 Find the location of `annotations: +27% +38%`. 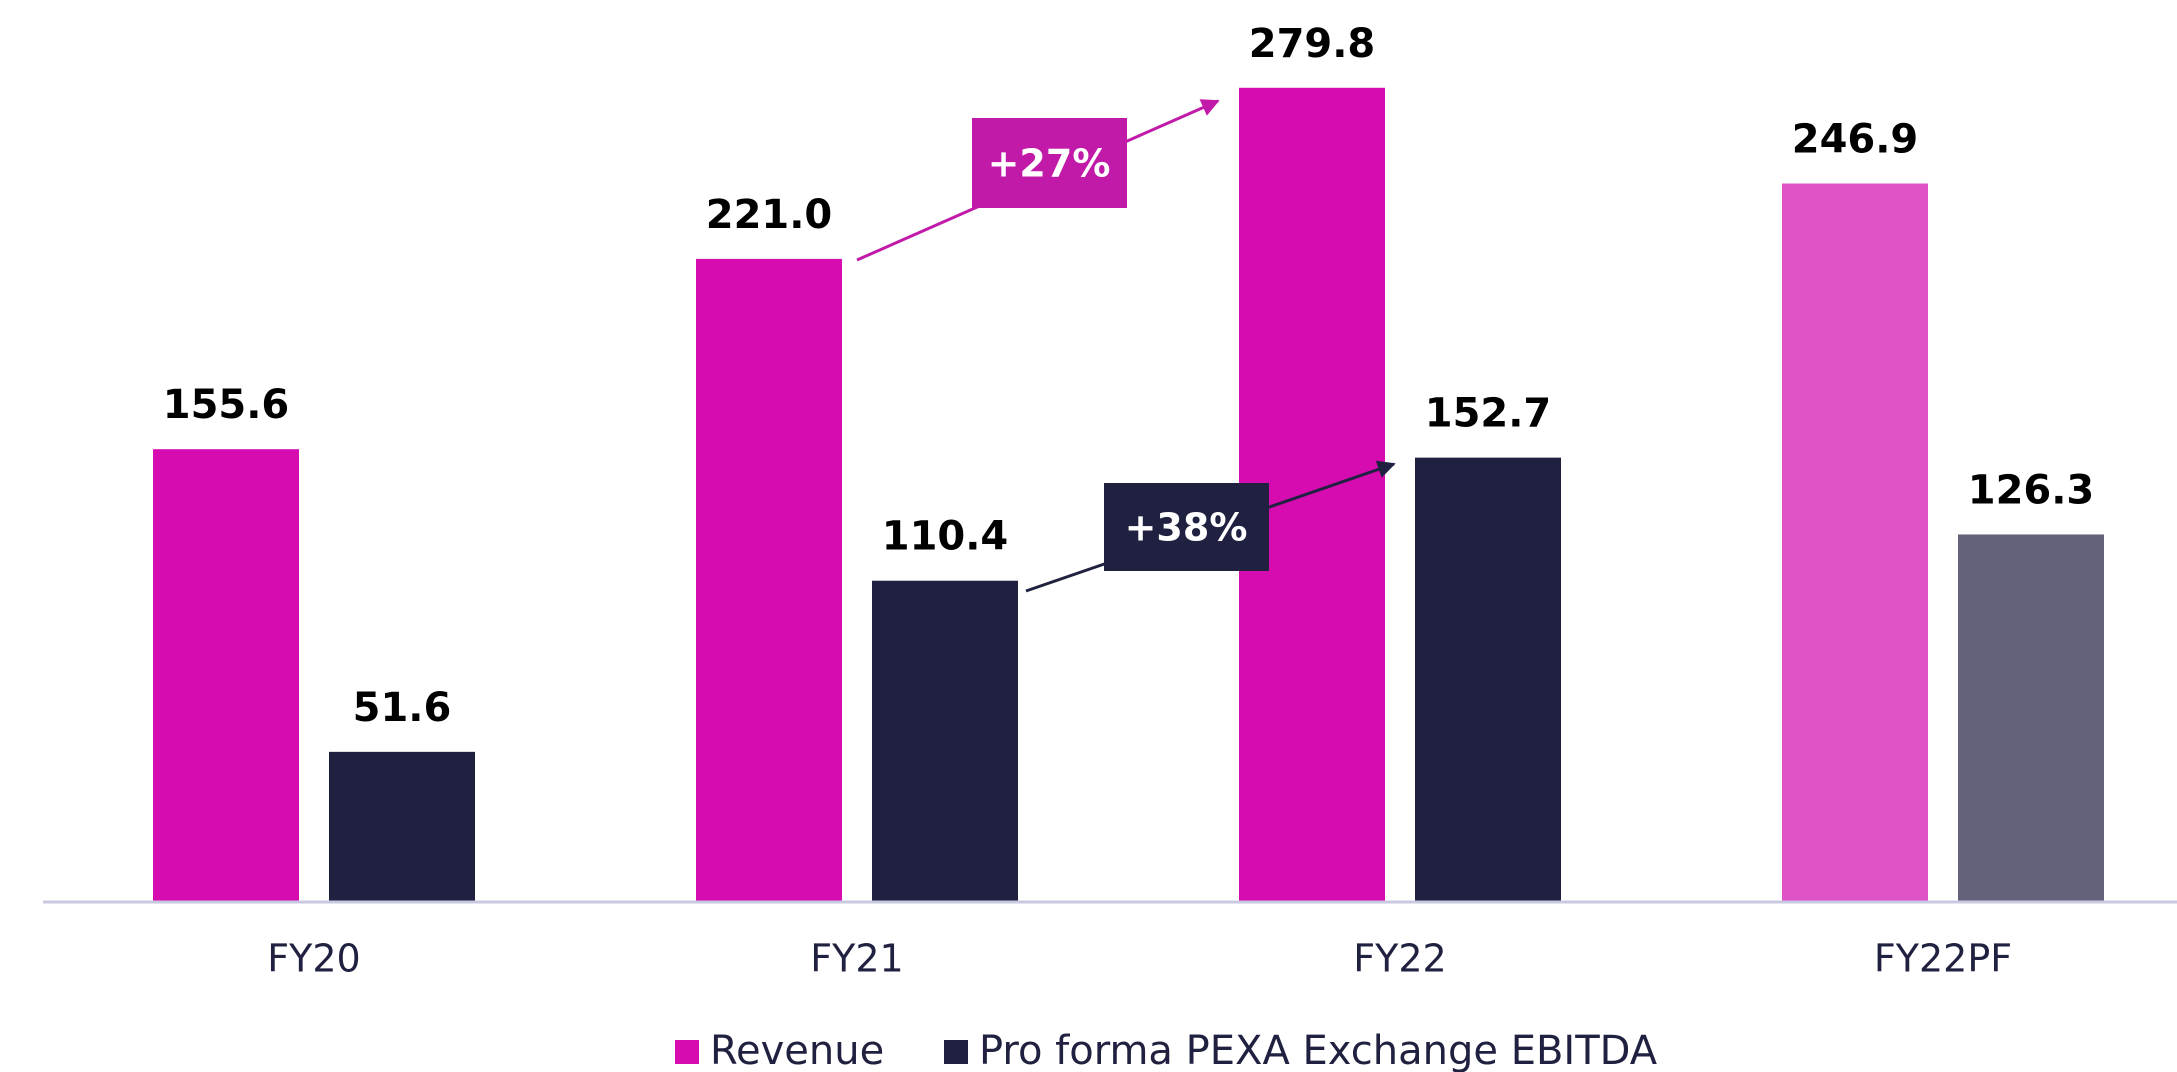

annotations: +27% +38% is located at coordinates (1126, 346).